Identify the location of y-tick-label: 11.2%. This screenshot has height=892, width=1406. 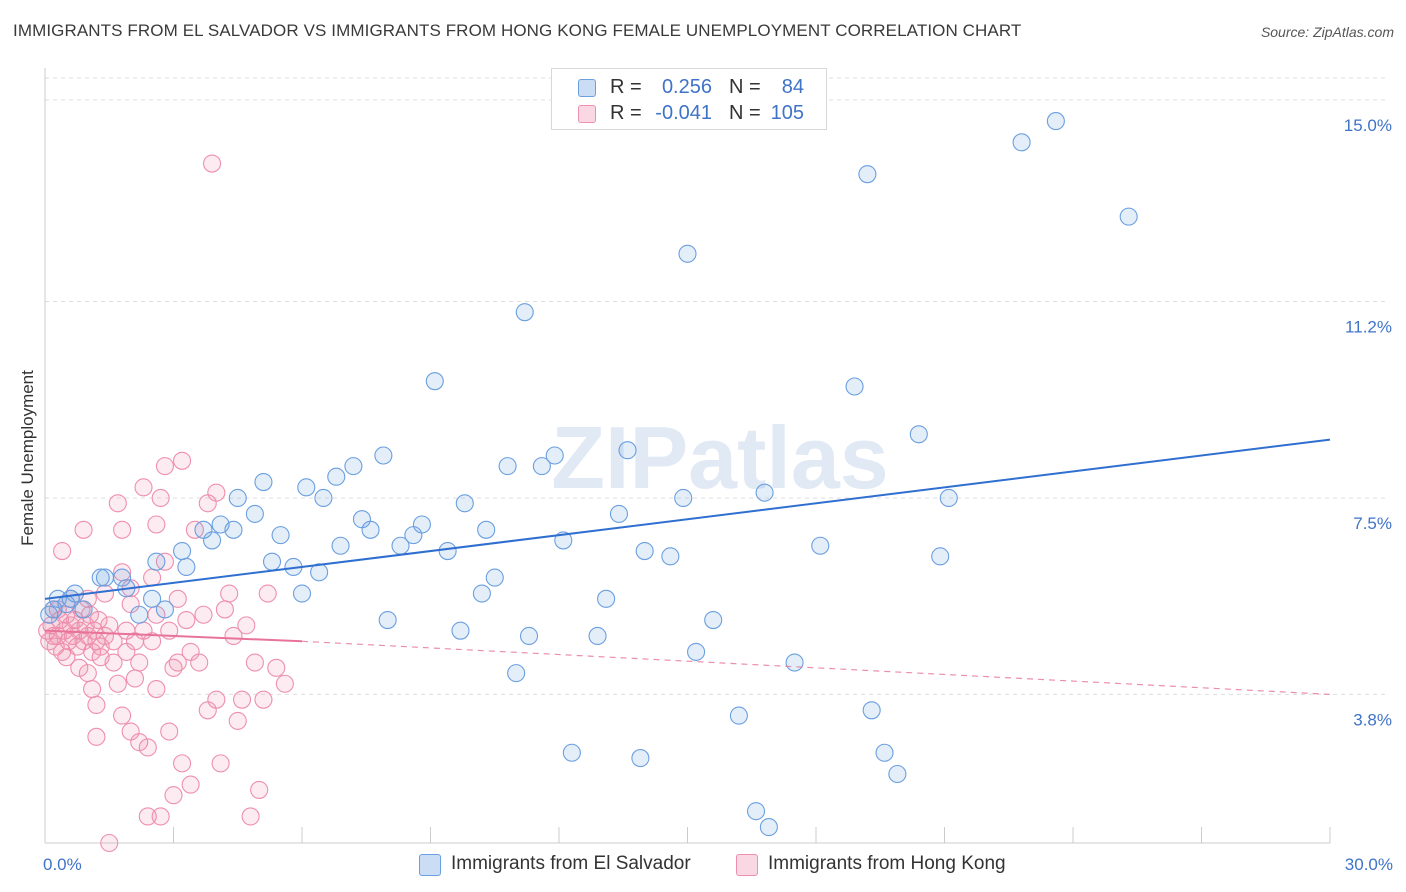
(1368, 327).